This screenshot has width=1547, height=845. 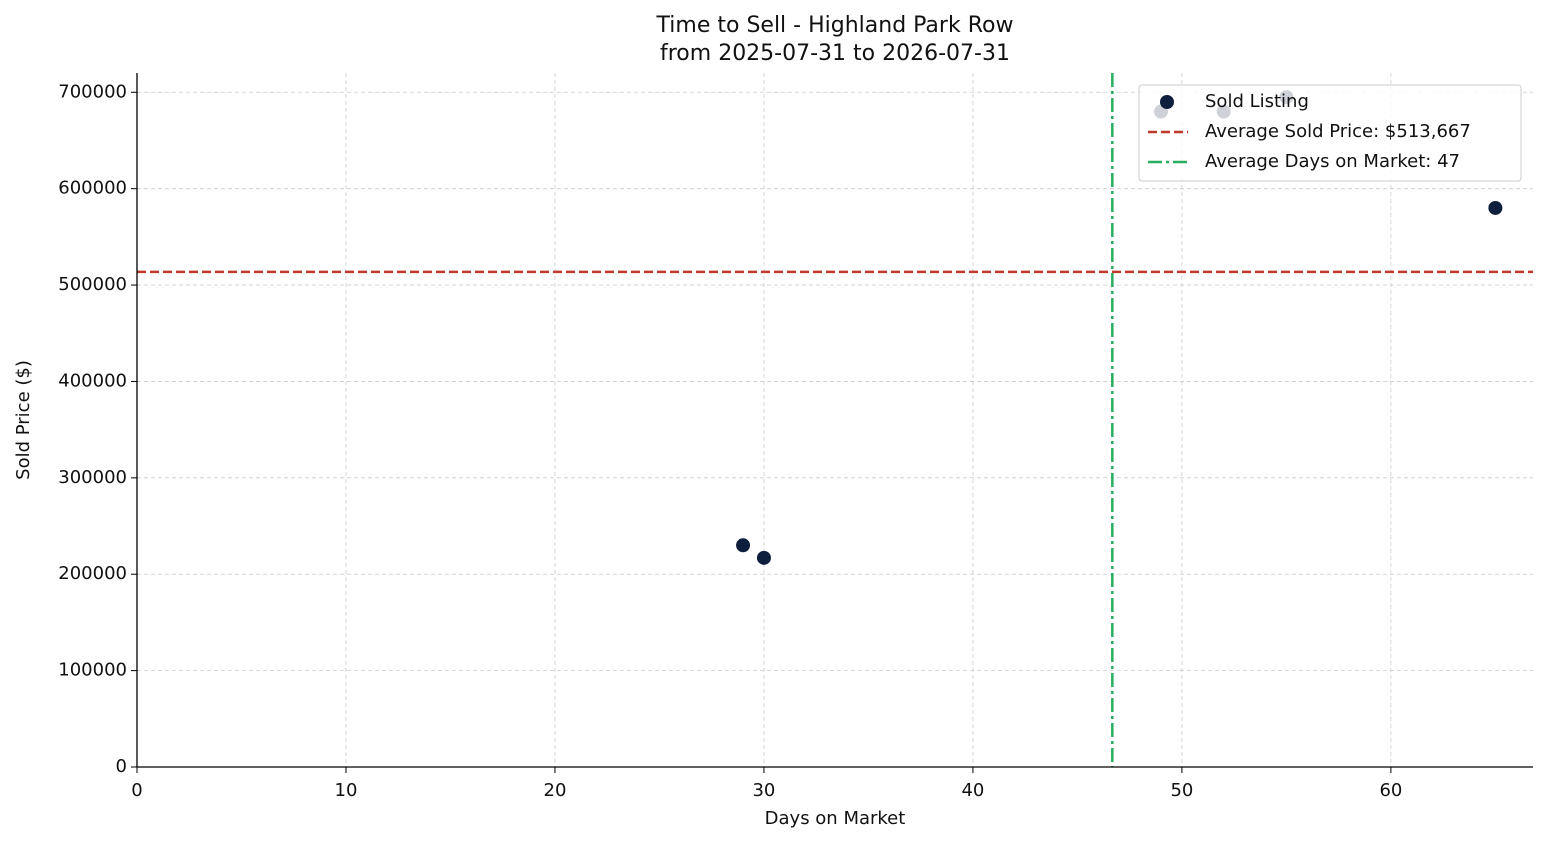 I want to click on y-tick-label: 700000, so click(x=92, y=91).